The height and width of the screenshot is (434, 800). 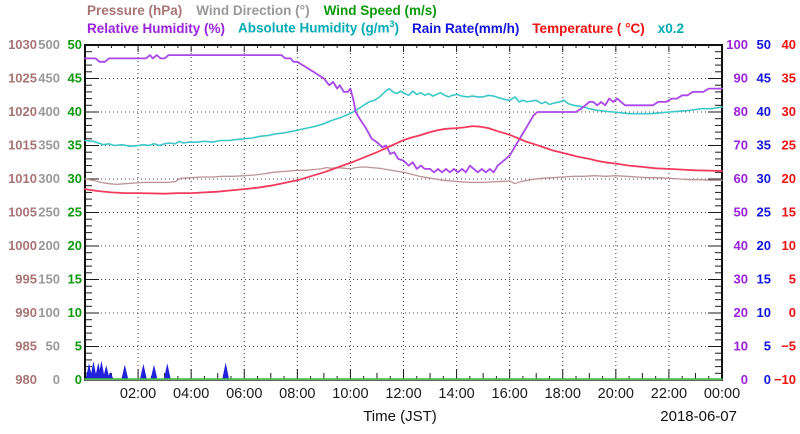 I want to click on axis-tick-label: 150, so click(x=49, y=278).